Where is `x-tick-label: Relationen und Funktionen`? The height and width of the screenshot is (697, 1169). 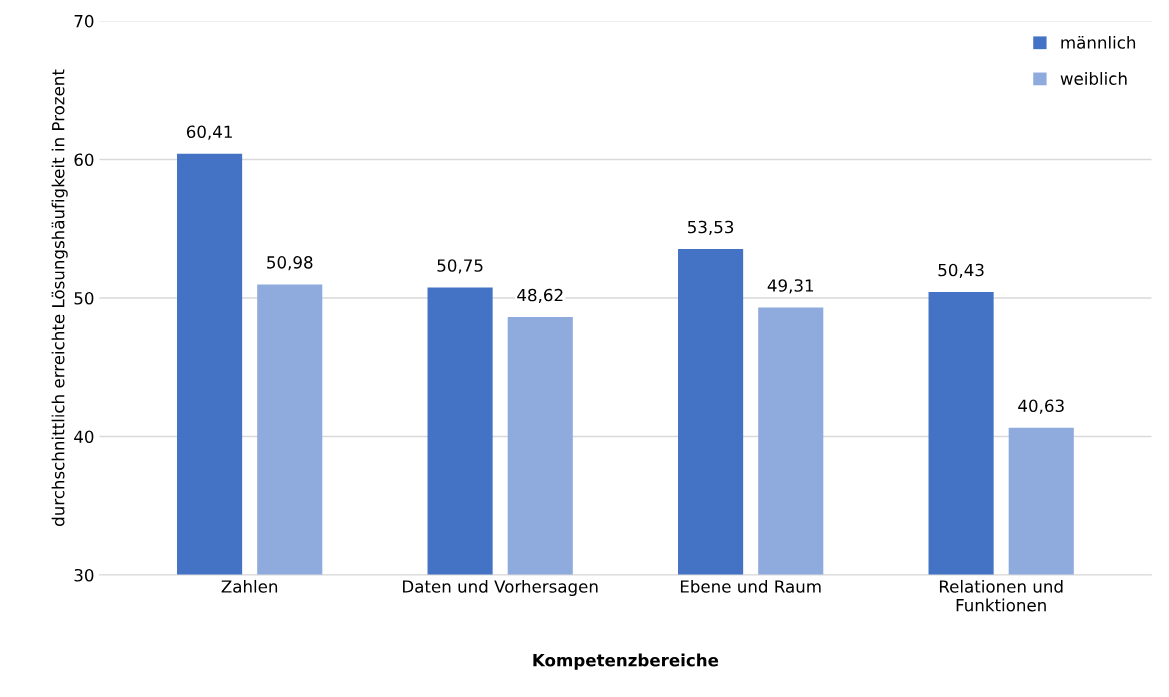
x-tick-label: Relationen und Funktionen is located at coordinates (1001, 595).